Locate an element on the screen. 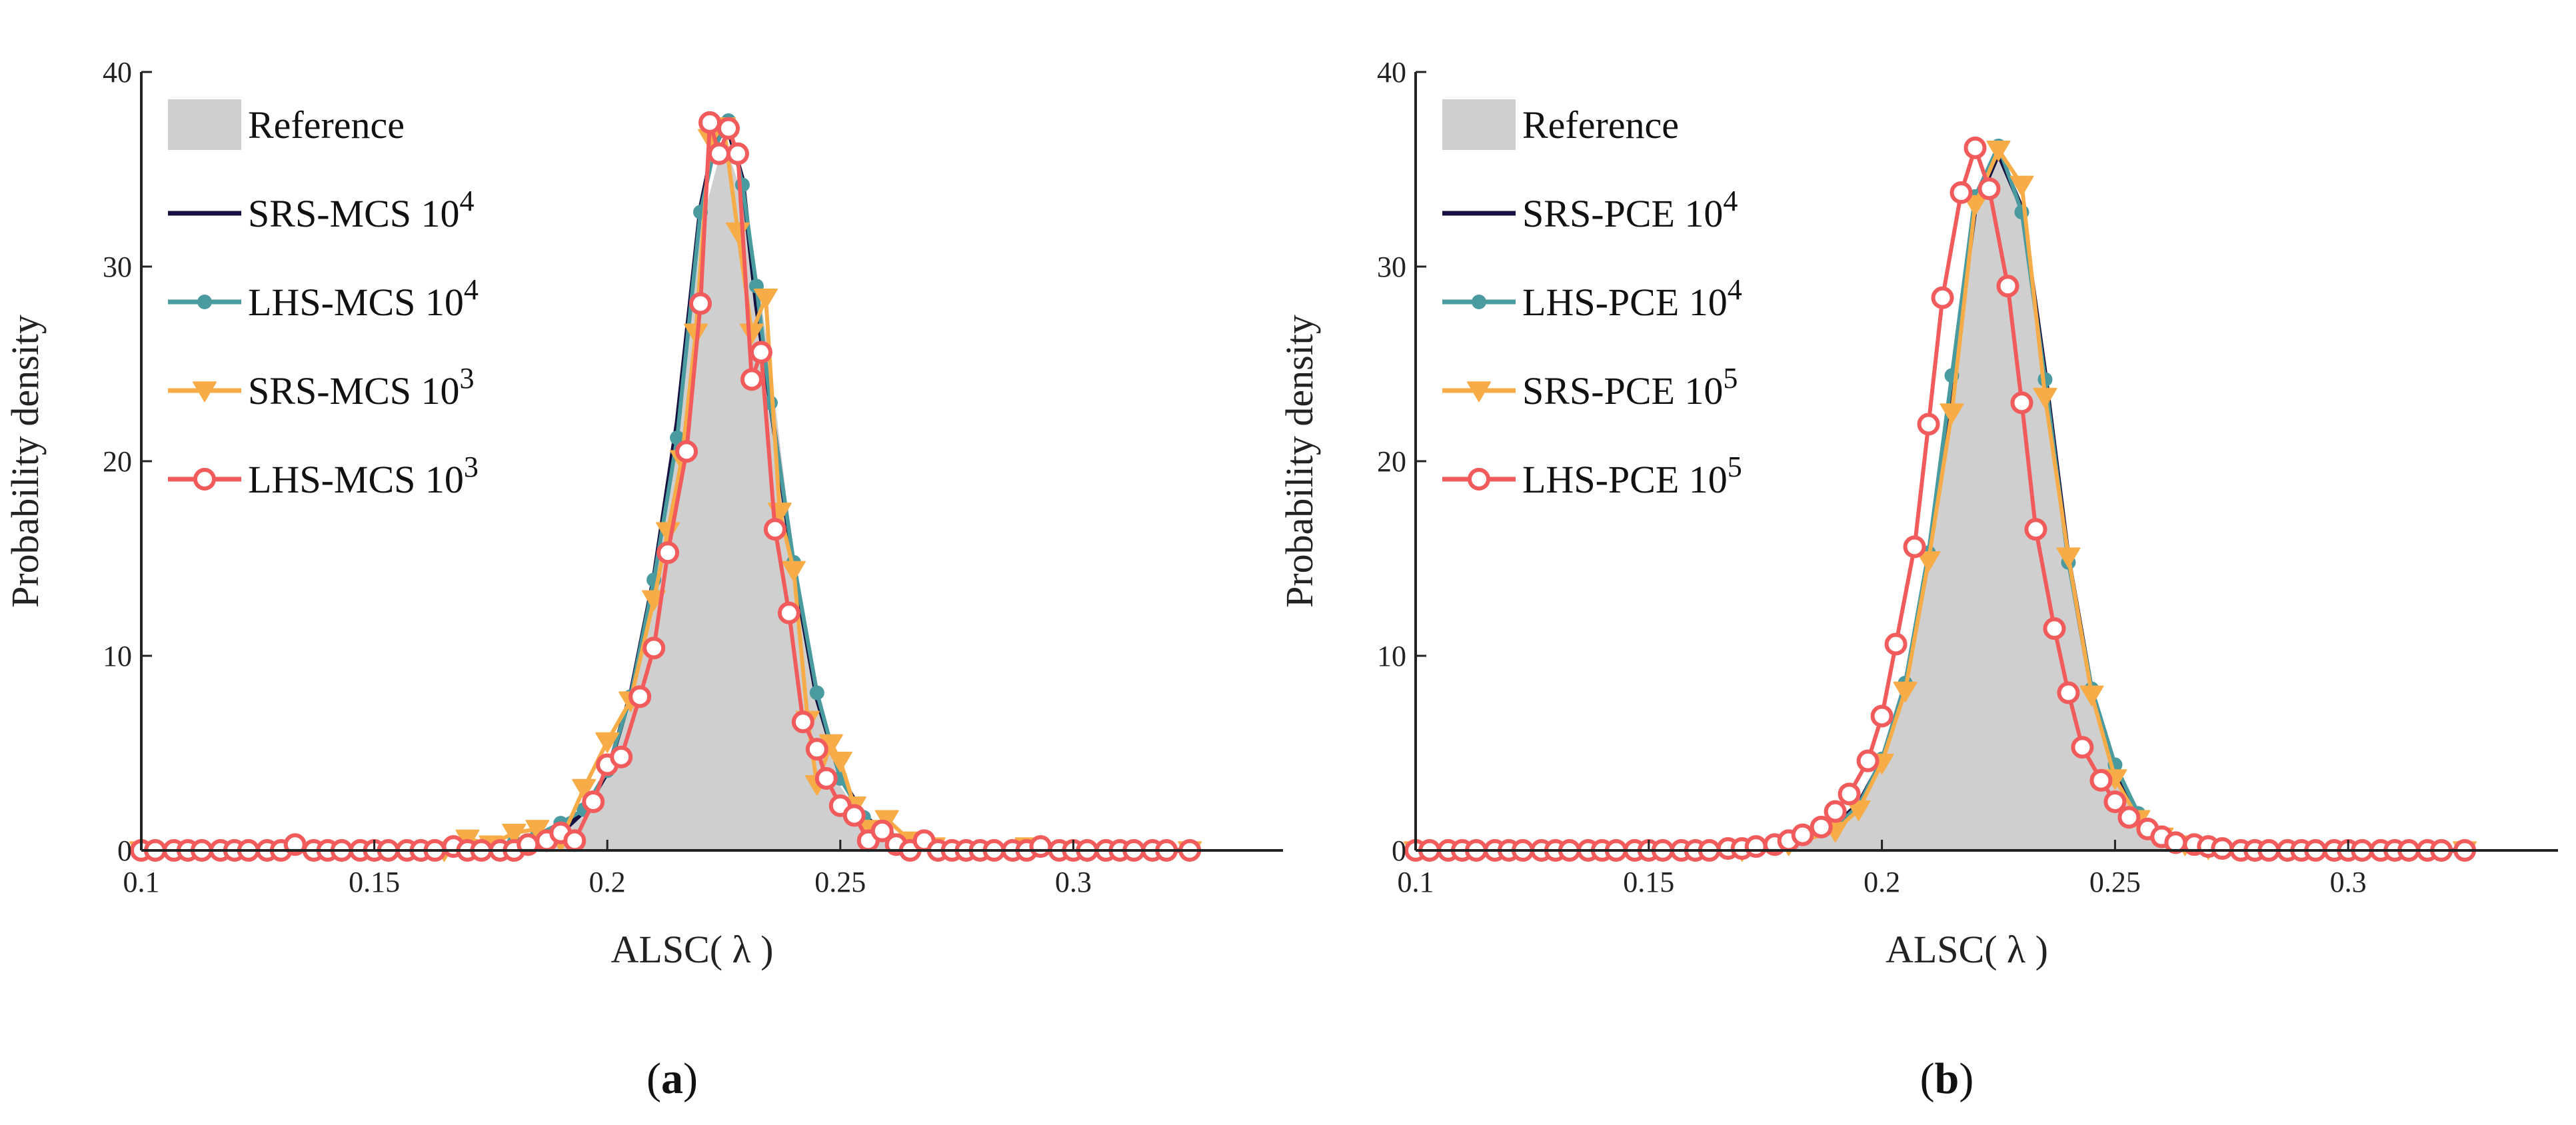 The width and height of the screenshot is (2576, 1125). legend-label-series-2: LHS-MCS 104 is located at coordinates (364, 298).